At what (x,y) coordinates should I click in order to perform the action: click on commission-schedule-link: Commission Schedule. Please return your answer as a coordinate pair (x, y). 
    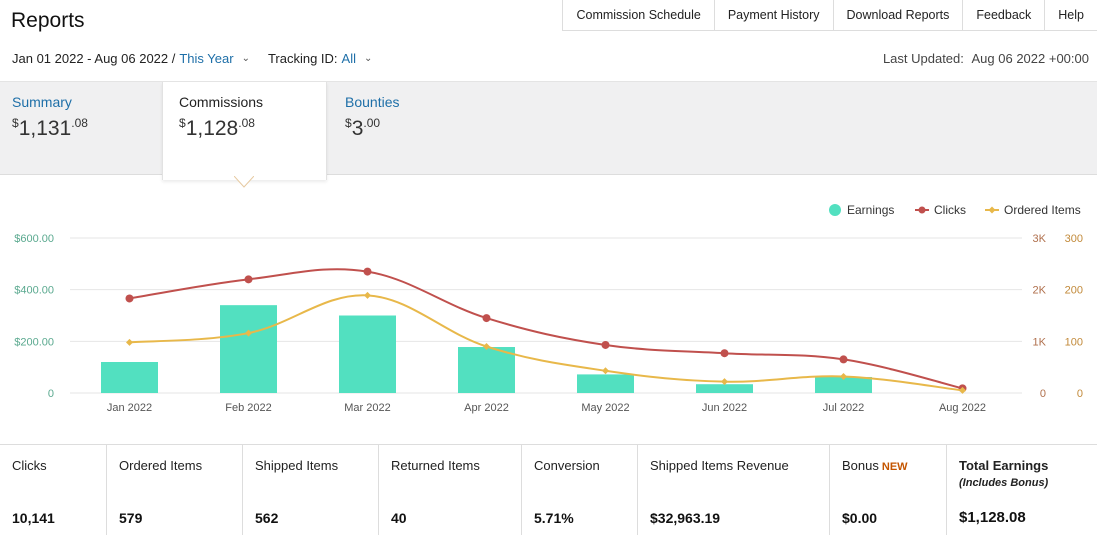
    Looking at the image, I should click on (639, 15).